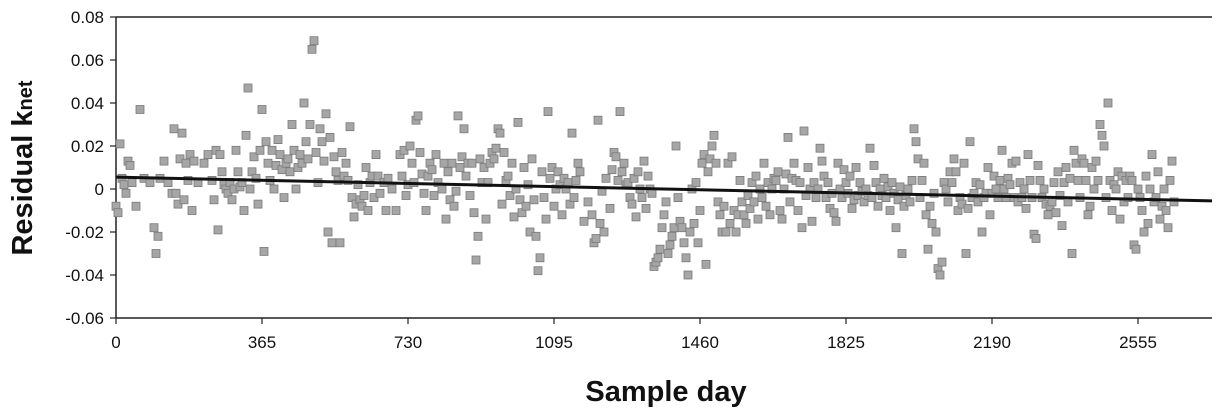 This screenshot has height=409, width=1218. I want to click on y-tick-label: 0.06, so click(87, 60).